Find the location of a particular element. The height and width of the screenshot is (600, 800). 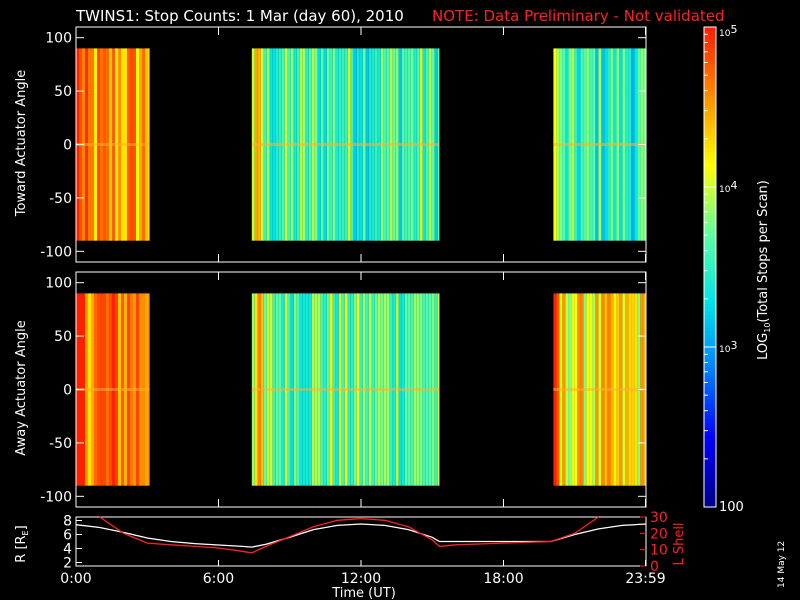

away-ytick-label: -100 is located at coordinates (56, 497).